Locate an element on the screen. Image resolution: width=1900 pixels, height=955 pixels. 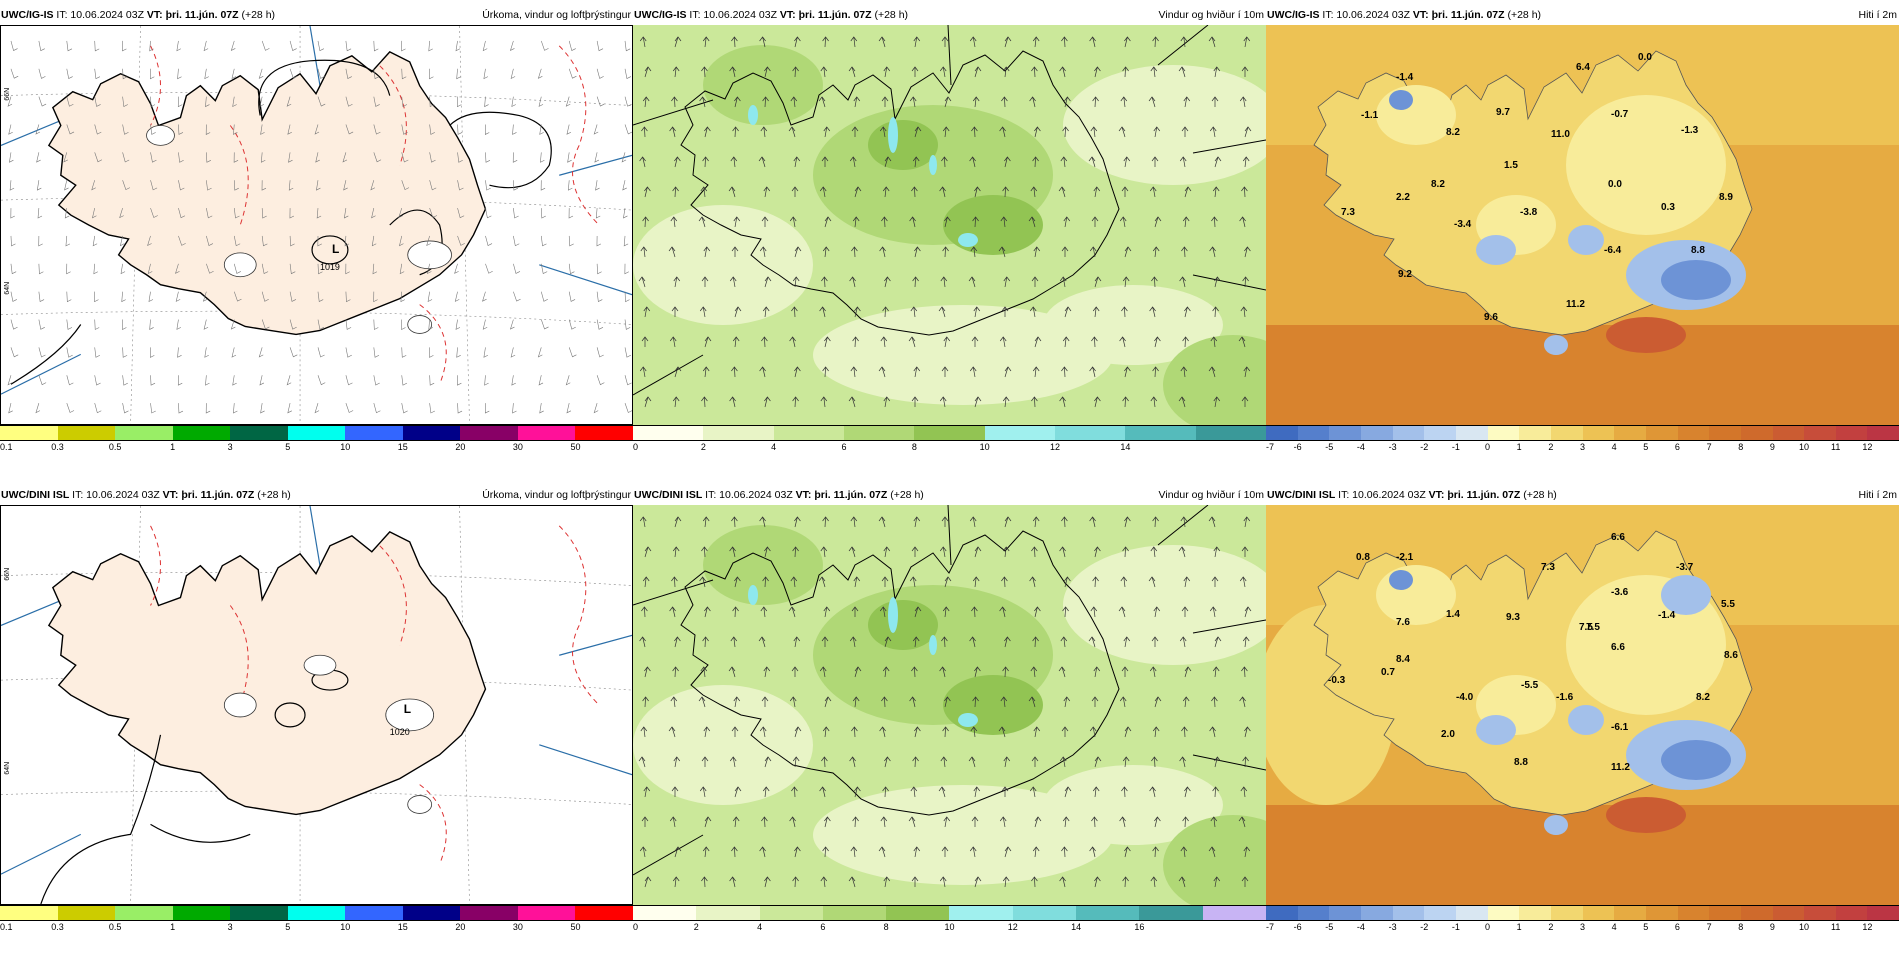
product-title: Úrkoma, vindur og loftþrýstingur is located at coordinates (556, 15).